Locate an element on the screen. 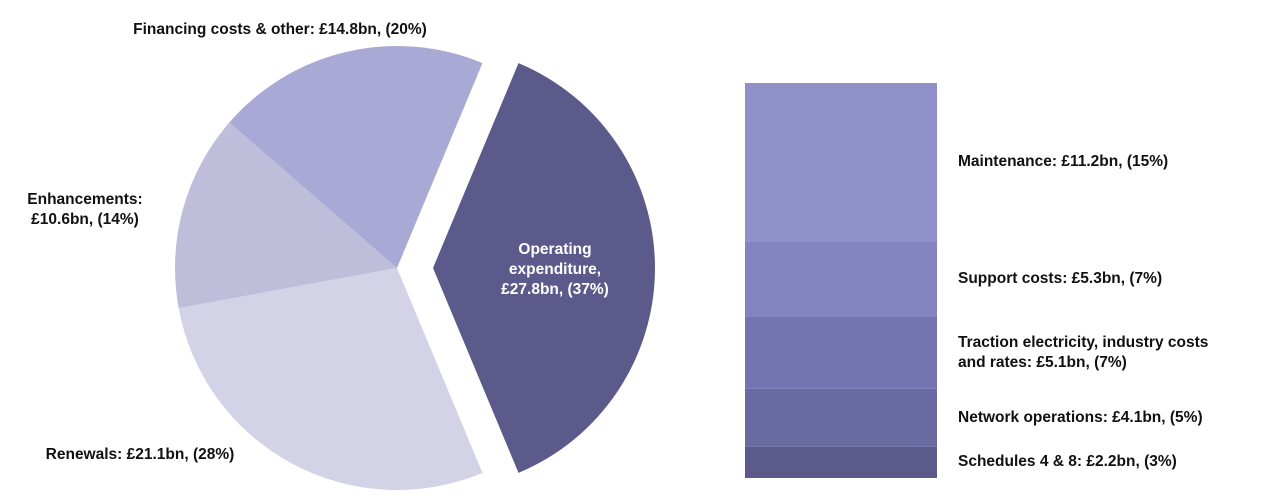 This screenshot has height=503, width=1282. slice-label: Enhancements: £10.6bn, (14%) is located at coordinates (85, 209).